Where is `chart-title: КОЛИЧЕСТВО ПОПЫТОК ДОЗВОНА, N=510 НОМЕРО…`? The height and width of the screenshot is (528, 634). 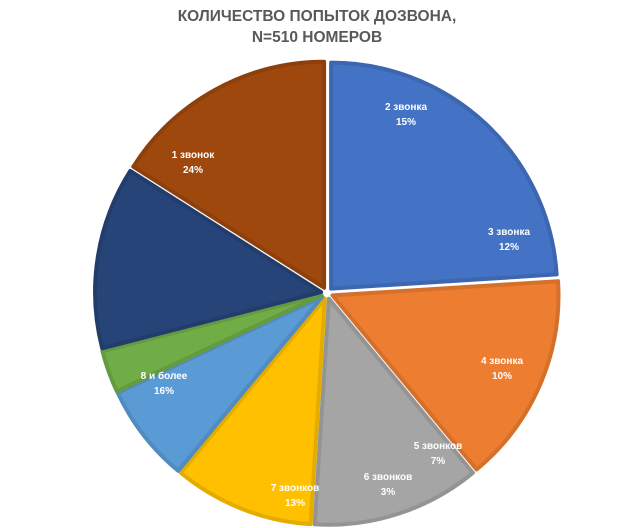 chart-title: КОЛИЧЕСТВО ПОПЫТОК ДОЗВОНА, N=510 НОМЕРО… is located at coordinates (317, 27).